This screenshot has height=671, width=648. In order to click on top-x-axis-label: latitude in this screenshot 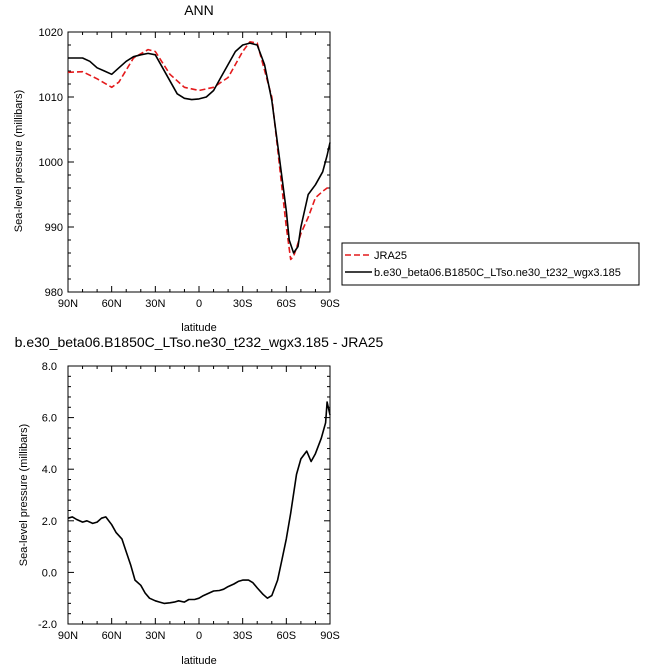, I will do `click(198, 328)`.